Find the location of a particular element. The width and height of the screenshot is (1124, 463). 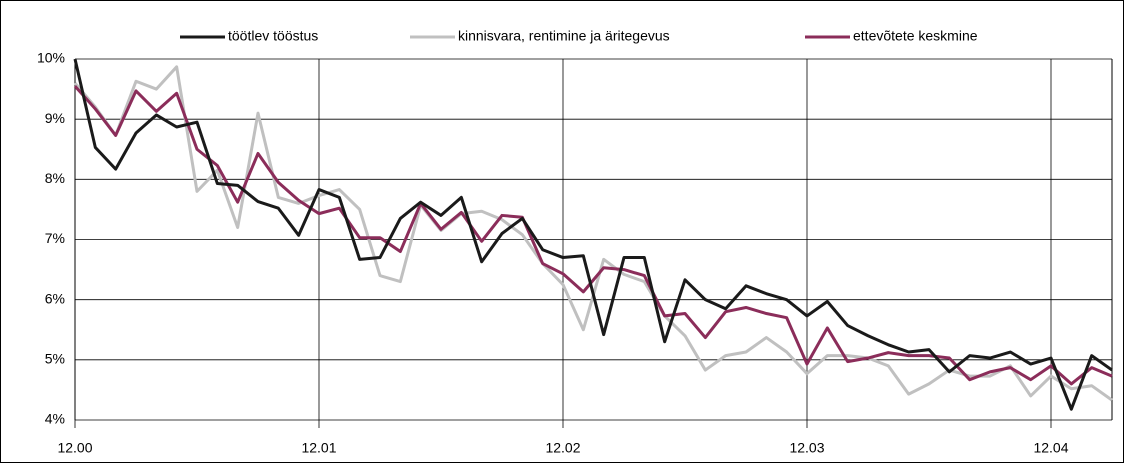

y-tick-label: 8% is located at coordinates (55, 178).